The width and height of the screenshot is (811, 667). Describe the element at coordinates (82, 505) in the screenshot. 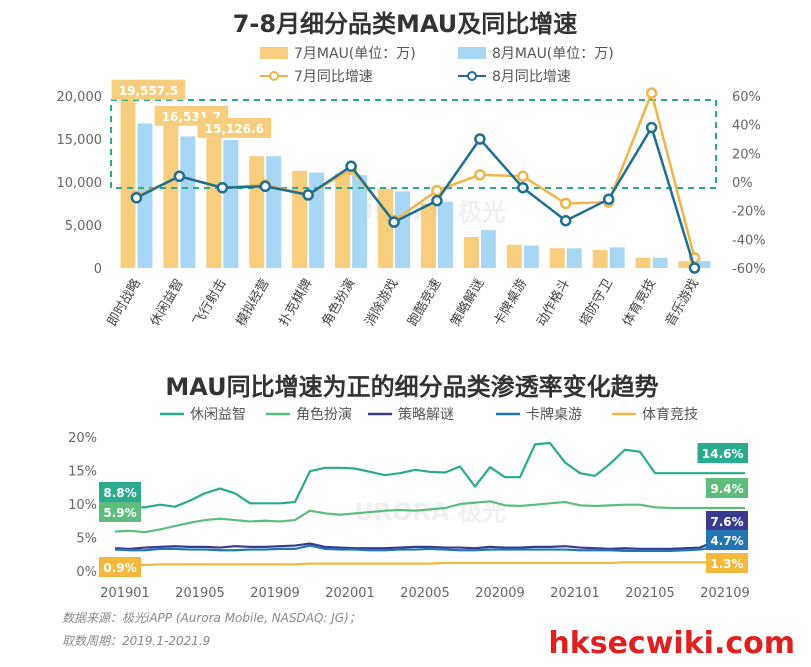

I see `y-tick: 10%` at that location.